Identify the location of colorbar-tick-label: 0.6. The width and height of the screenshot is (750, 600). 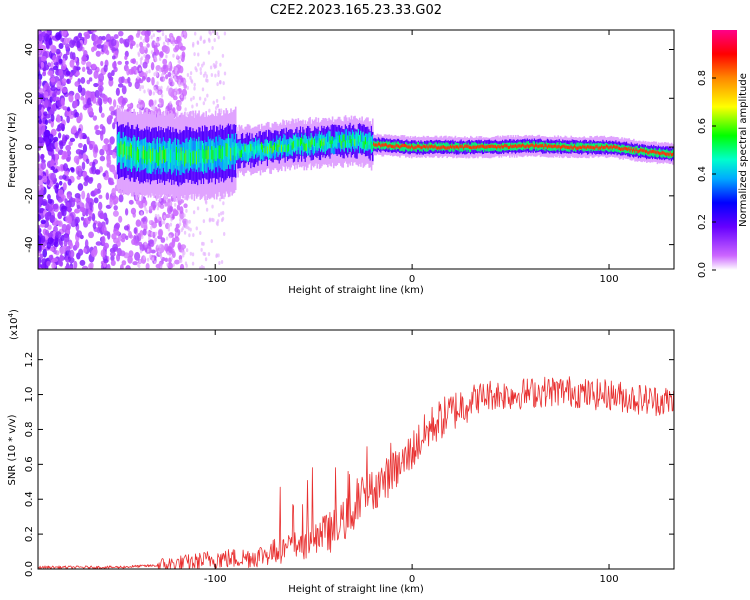
(702, 126).